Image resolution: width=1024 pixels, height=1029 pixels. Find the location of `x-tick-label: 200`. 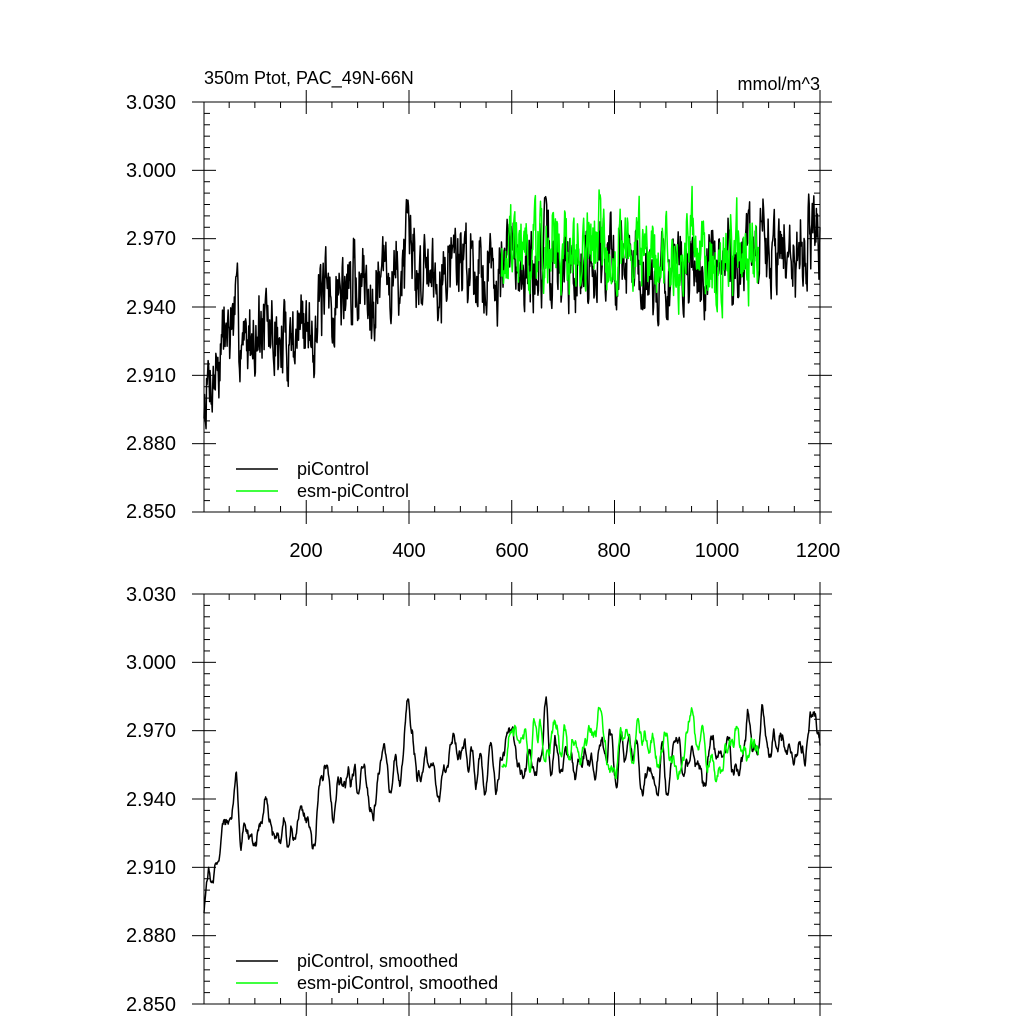

x-tick-label: 200 is located at coordinates (305, 551).